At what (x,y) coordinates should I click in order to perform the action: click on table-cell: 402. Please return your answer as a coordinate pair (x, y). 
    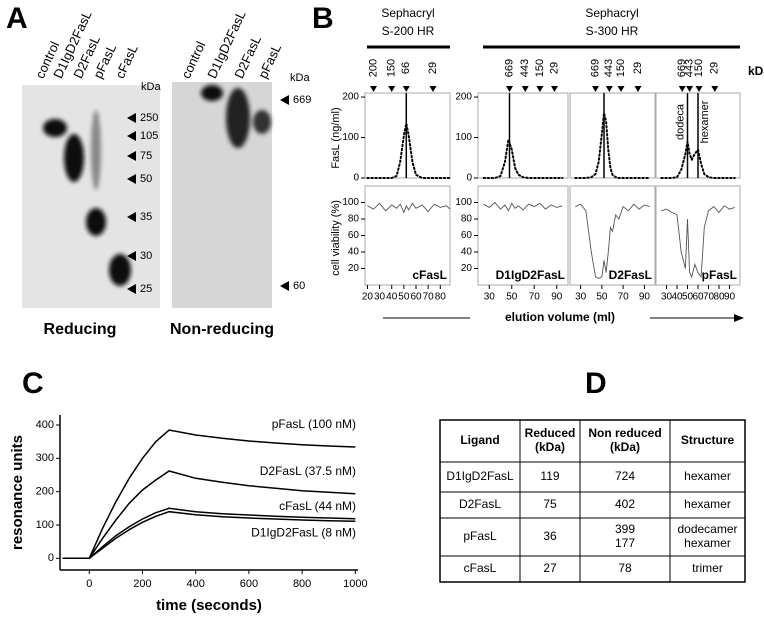
    Looking at the image, I should click on (625, 504).